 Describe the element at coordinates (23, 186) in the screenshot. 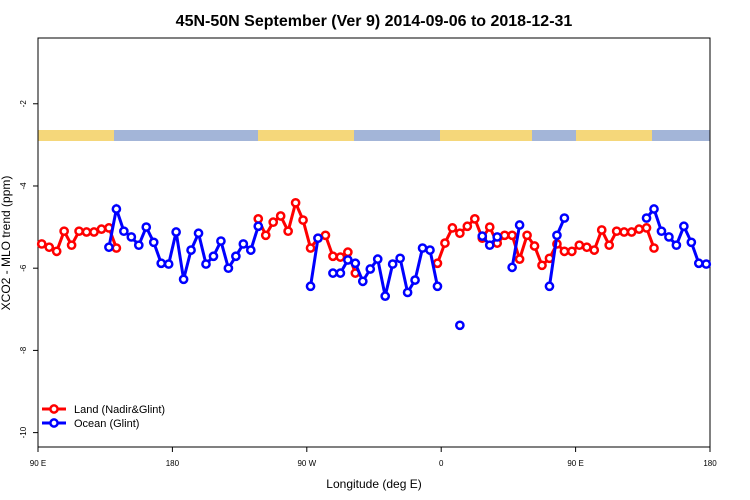

I see `y-tick-label: -4` at that location.